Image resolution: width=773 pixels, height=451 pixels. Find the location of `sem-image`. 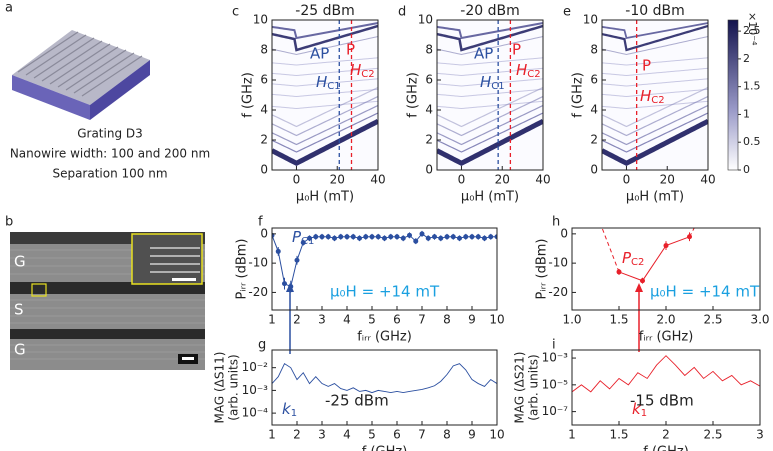

sem-image is located at coordinates (107, 301).